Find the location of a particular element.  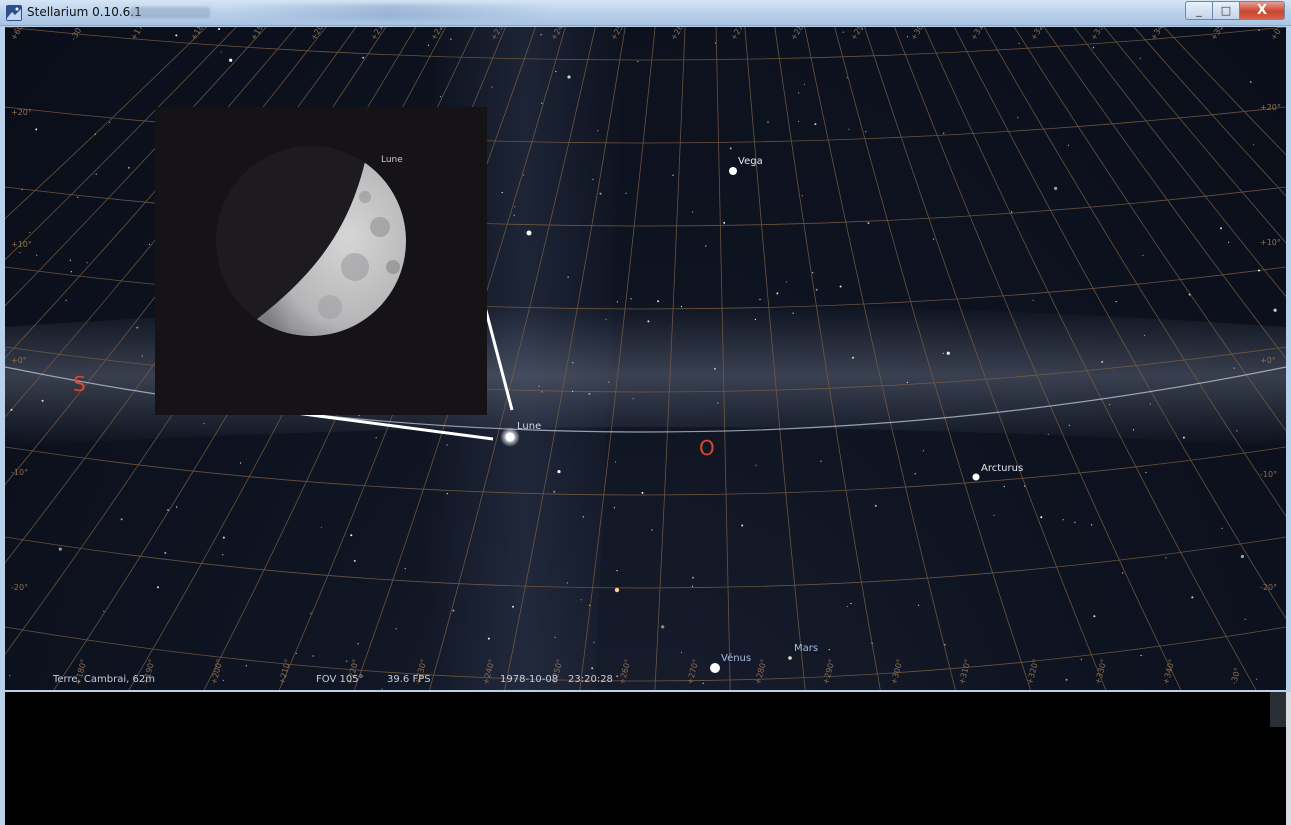

arcturus-star is located at coordinates (976, 477).